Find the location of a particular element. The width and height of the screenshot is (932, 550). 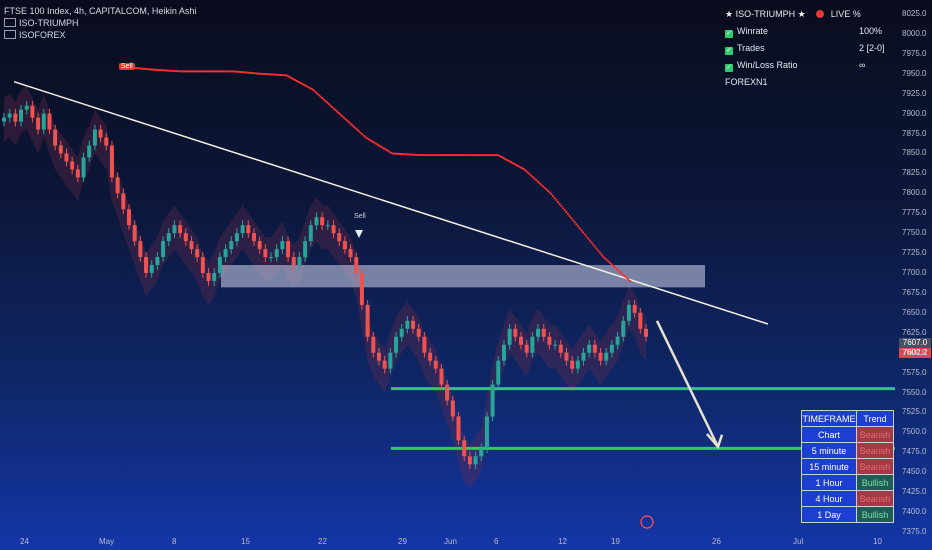

col-header: TIMEFRAME is located at coordinates (829, 418).